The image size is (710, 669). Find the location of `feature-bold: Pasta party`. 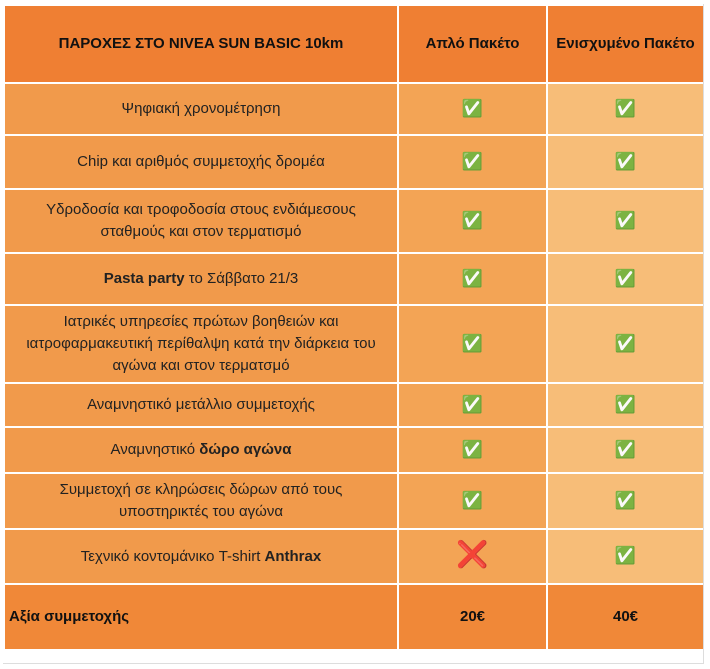

feature-bold: Pasta party is located at coordinates (144, 278).